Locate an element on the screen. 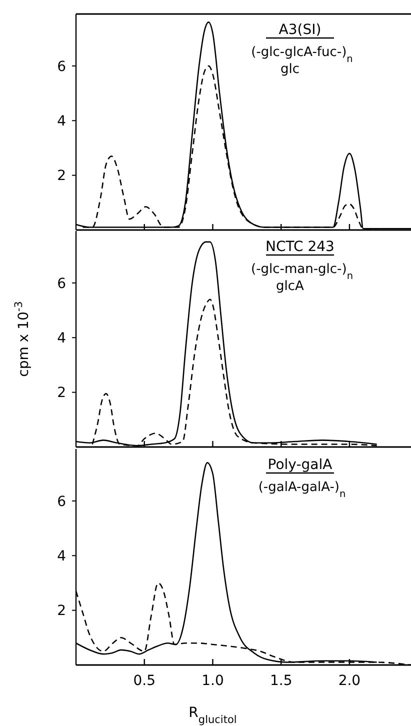 The height and width of the screenshot is (726, 411). x-tick-label: 0.5 is located at coordinates (144, 681).